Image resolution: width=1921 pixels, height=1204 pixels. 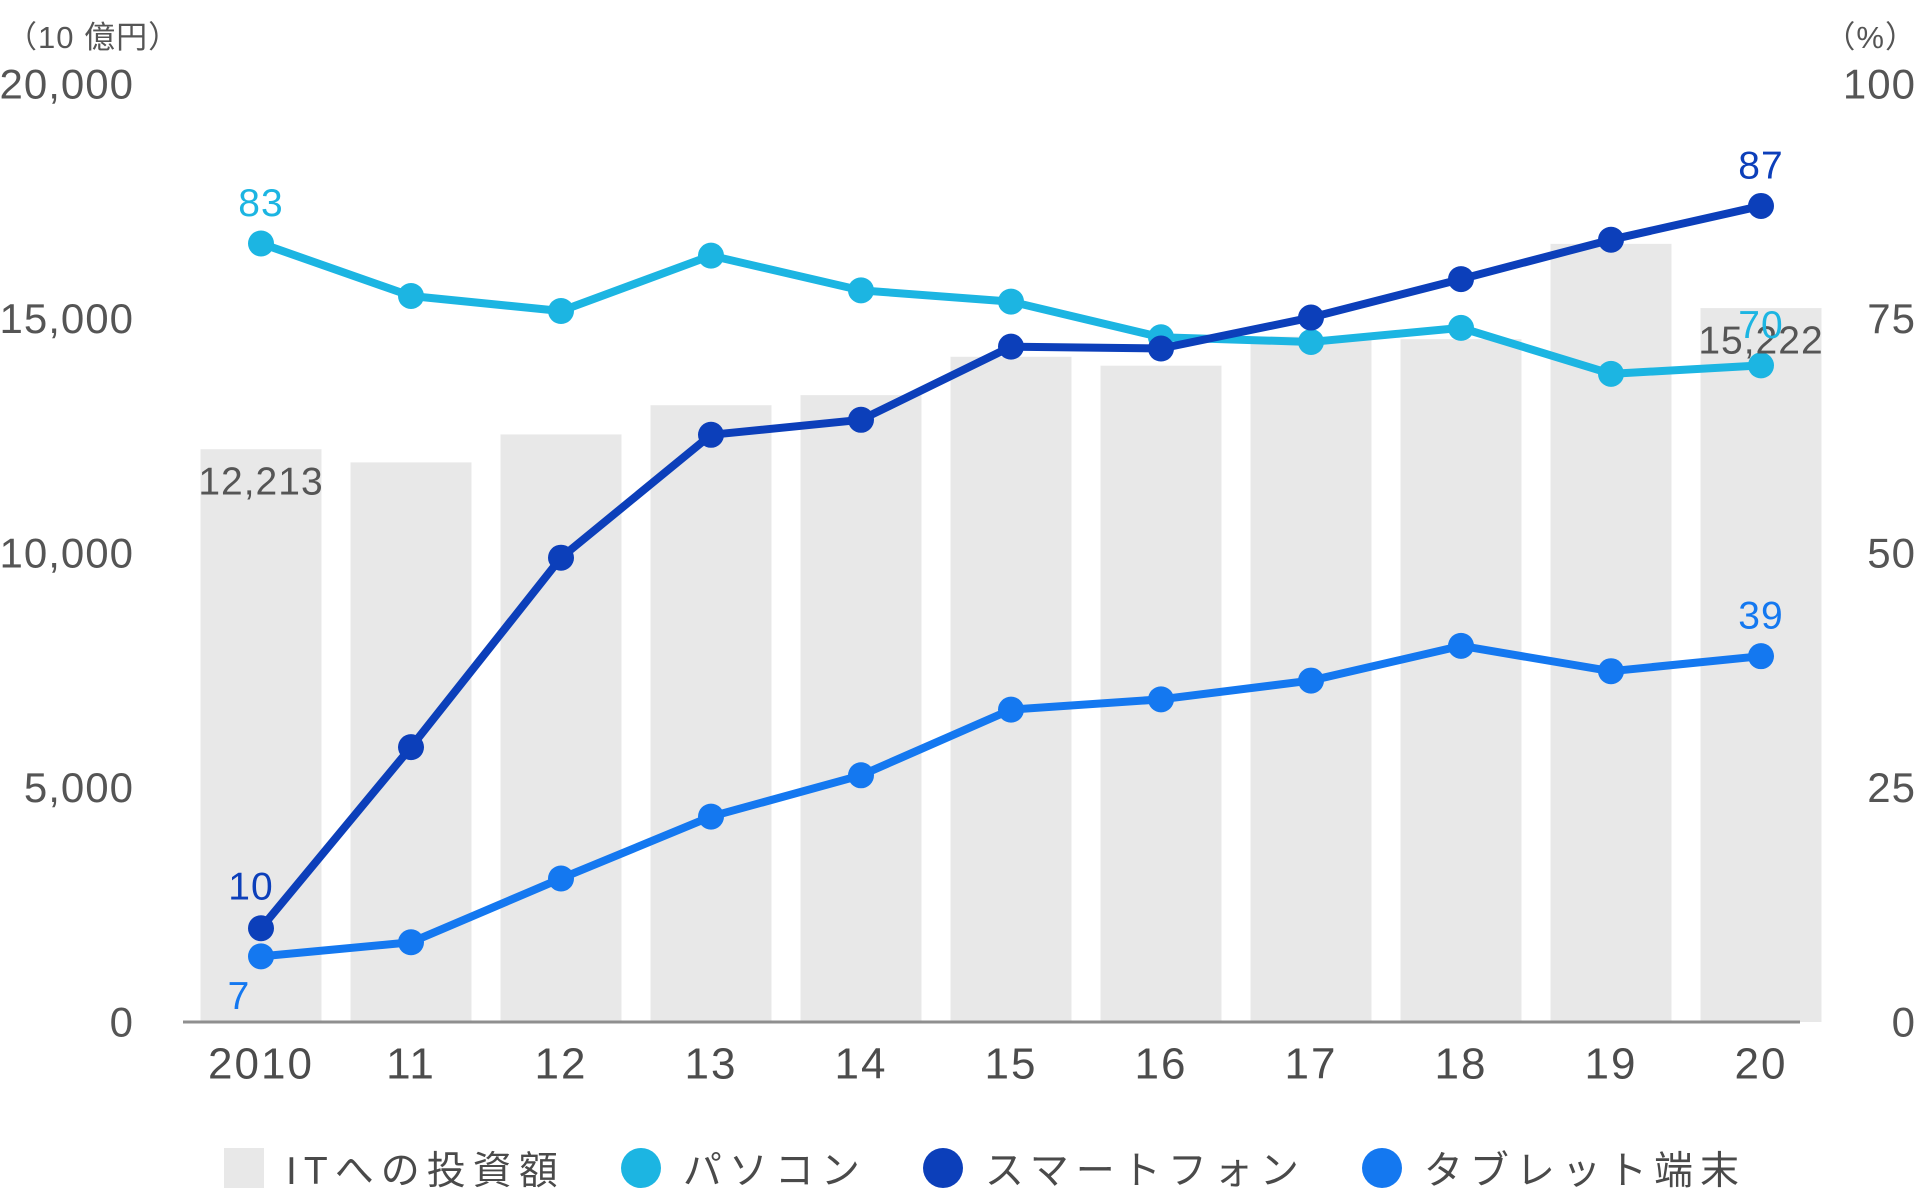 I want to click on x-axis-tick-label: 16, so click(x=1161, y=1064).